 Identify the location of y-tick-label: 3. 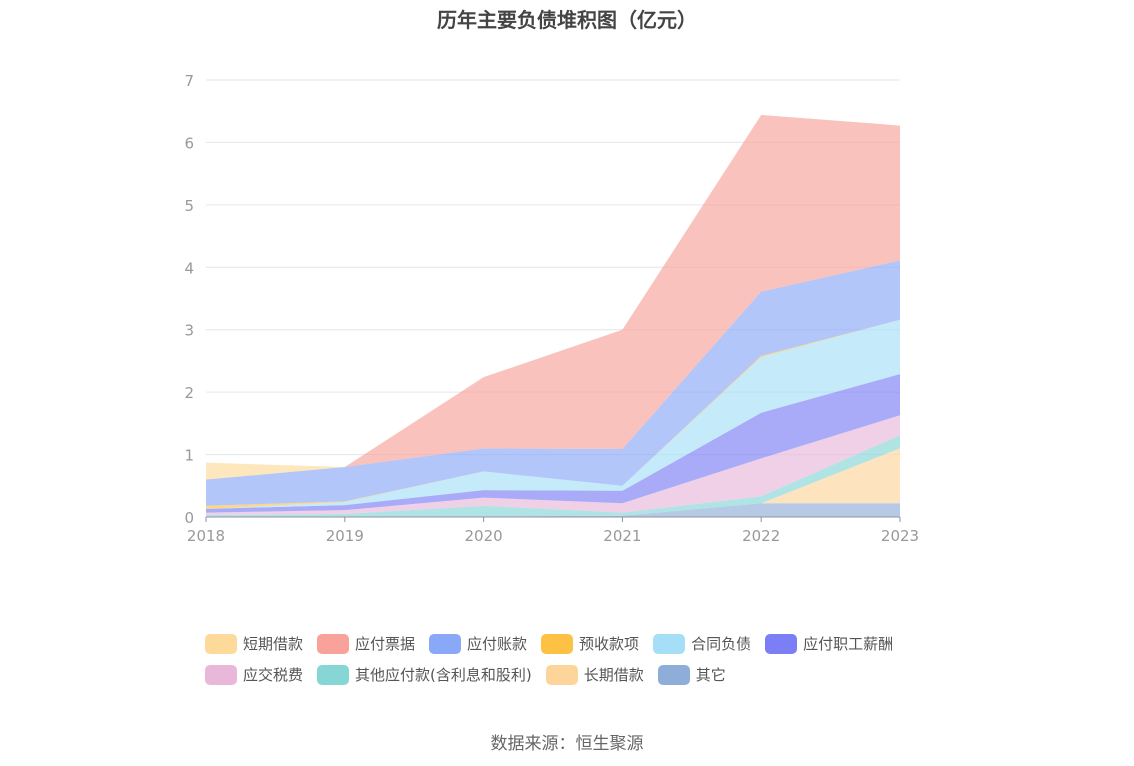
(189, 331).